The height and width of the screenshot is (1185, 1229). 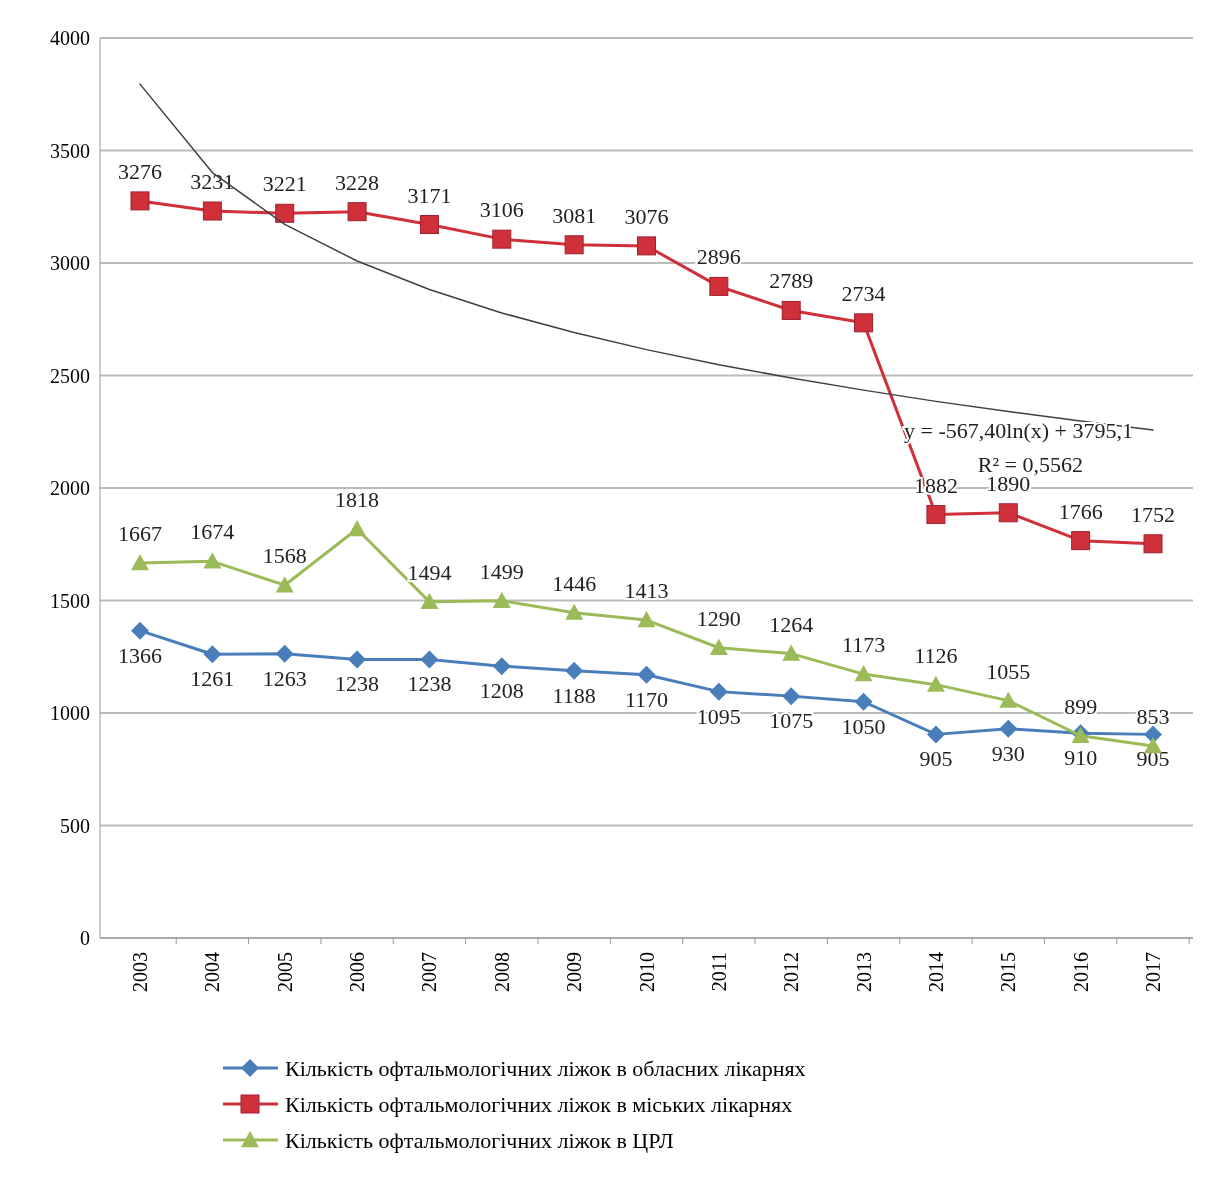 I want to click on x-tick-label: 2003, so click(x=140, y=972).